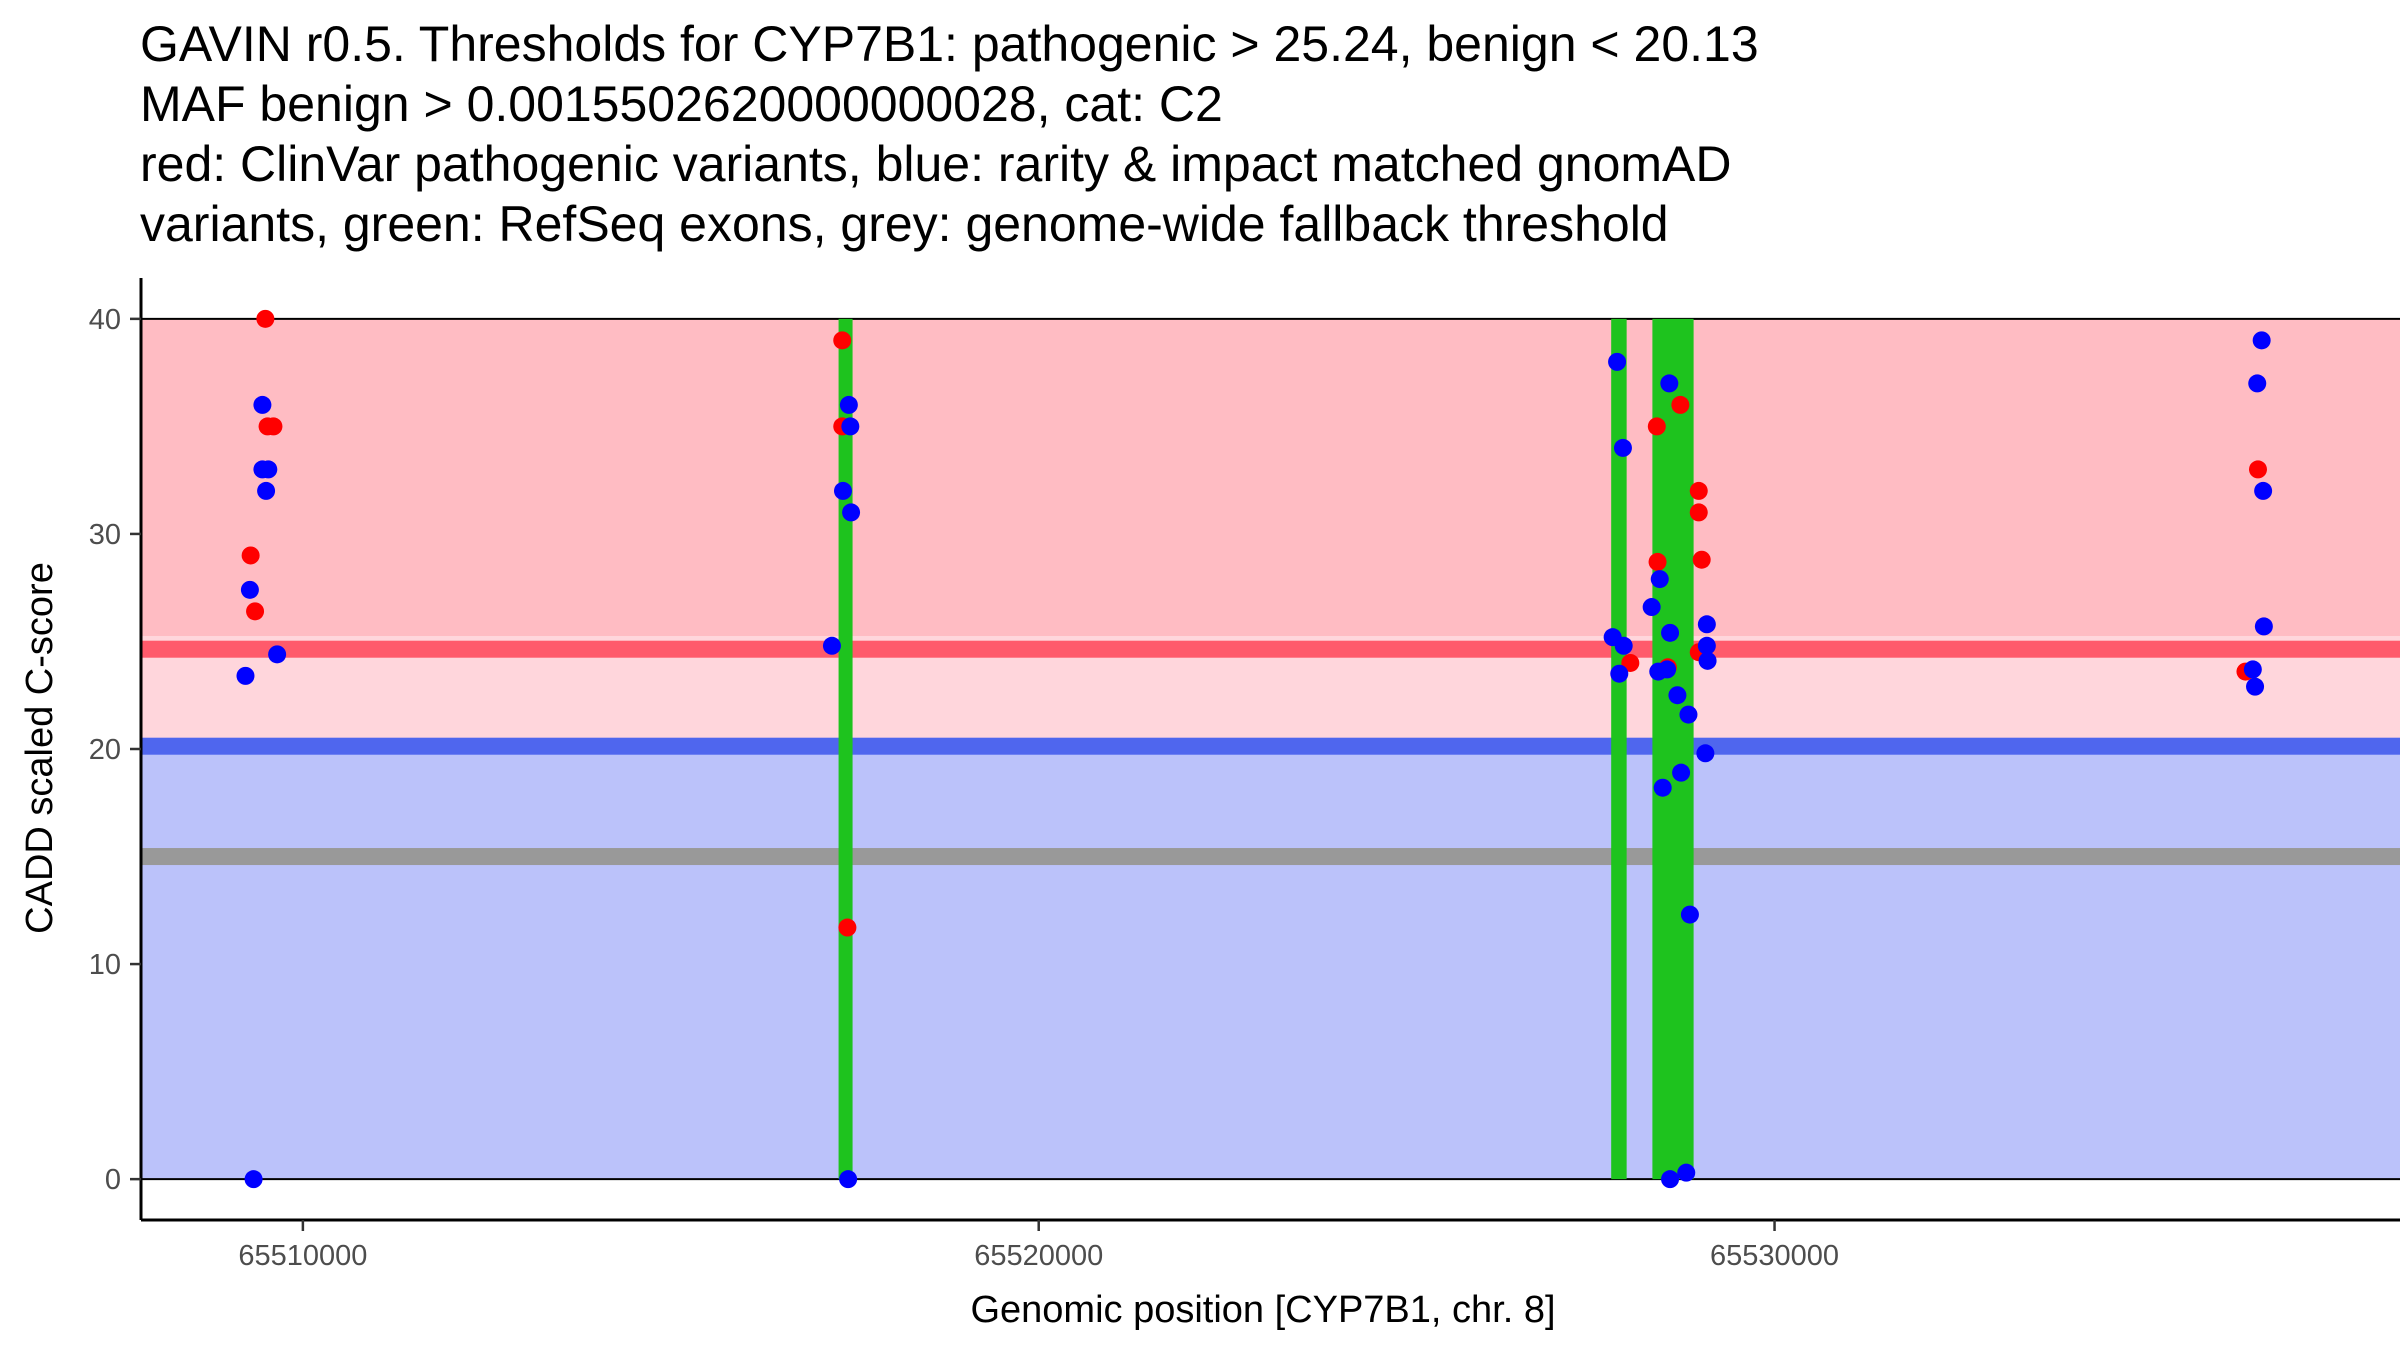 This screenshot has width=2400, height=1350. What do you see at coordinates (1774, 1256) in the screenshot?
I see `x-tick-label: 65530000` at bounding box center [1774, 1256].